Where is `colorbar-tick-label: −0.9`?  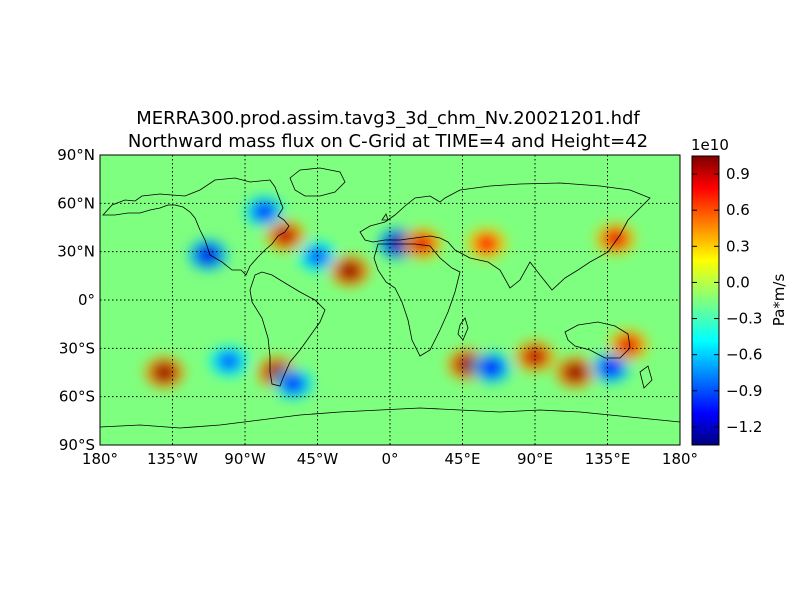 colorbar-tick-label: −0.9 is located at coordinates (744, 391).